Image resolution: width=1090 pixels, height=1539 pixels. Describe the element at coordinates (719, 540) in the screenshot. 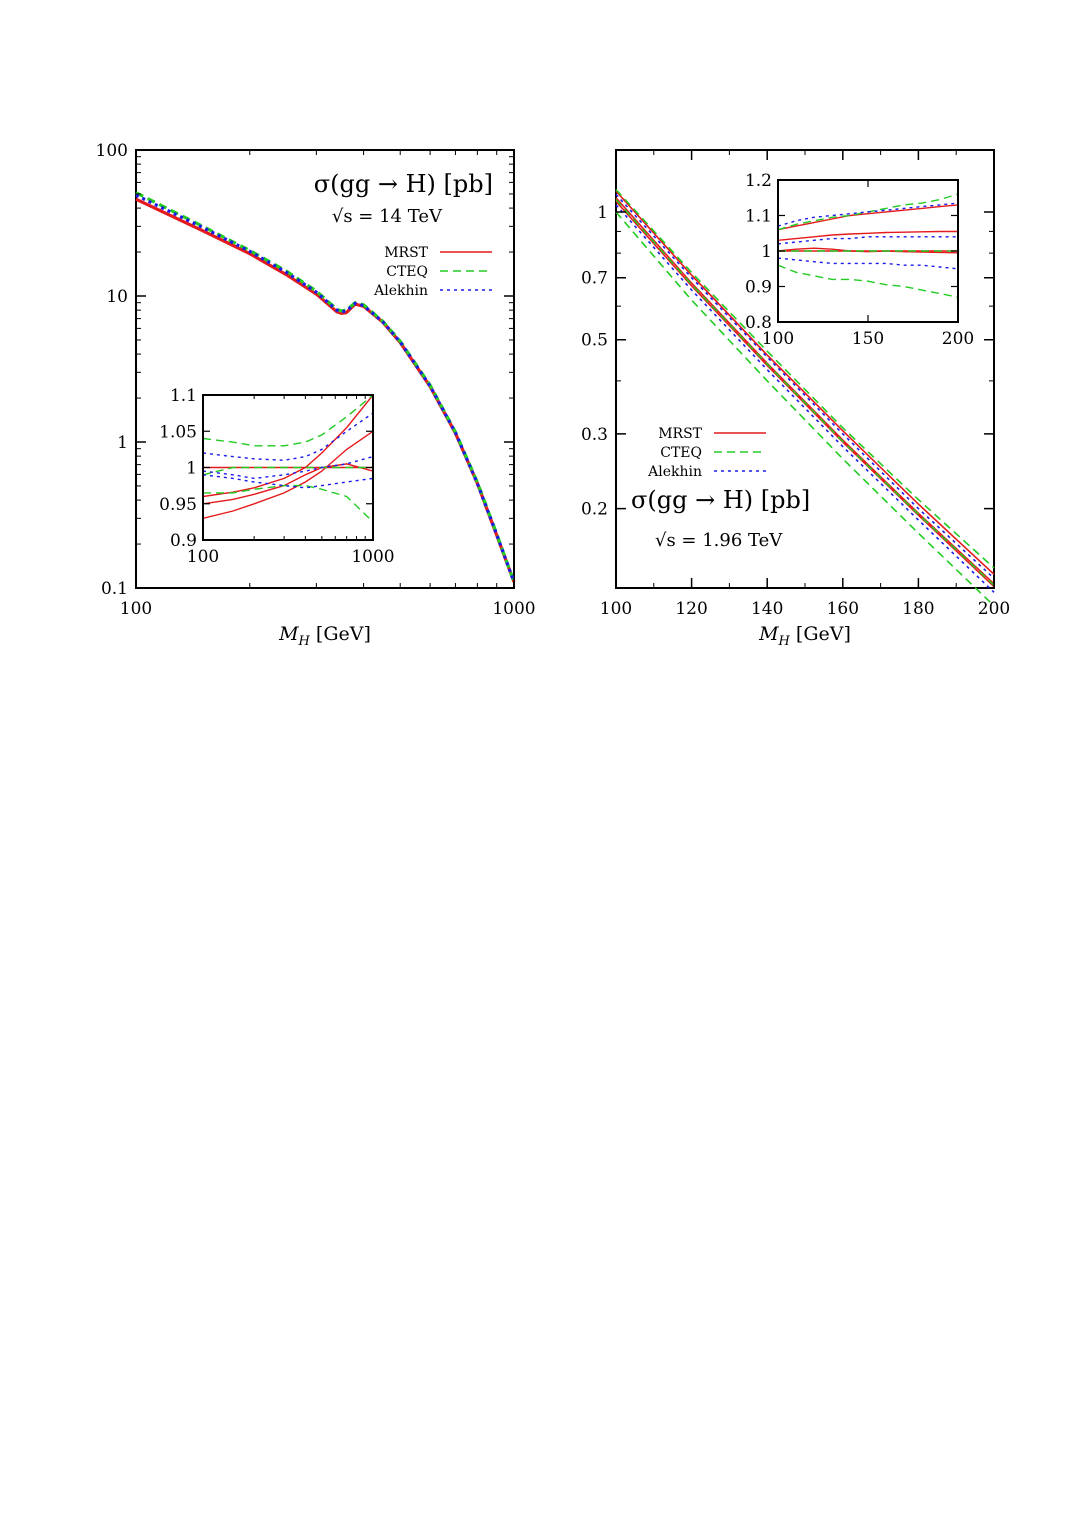

I see `annotation-subtitle: √s = 1.96 TeV` at that location.